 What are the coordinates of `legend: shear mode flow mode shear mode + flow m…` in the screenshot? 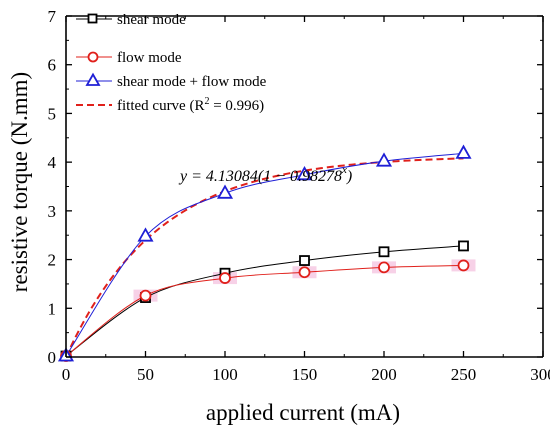 It's located at (171, 63).